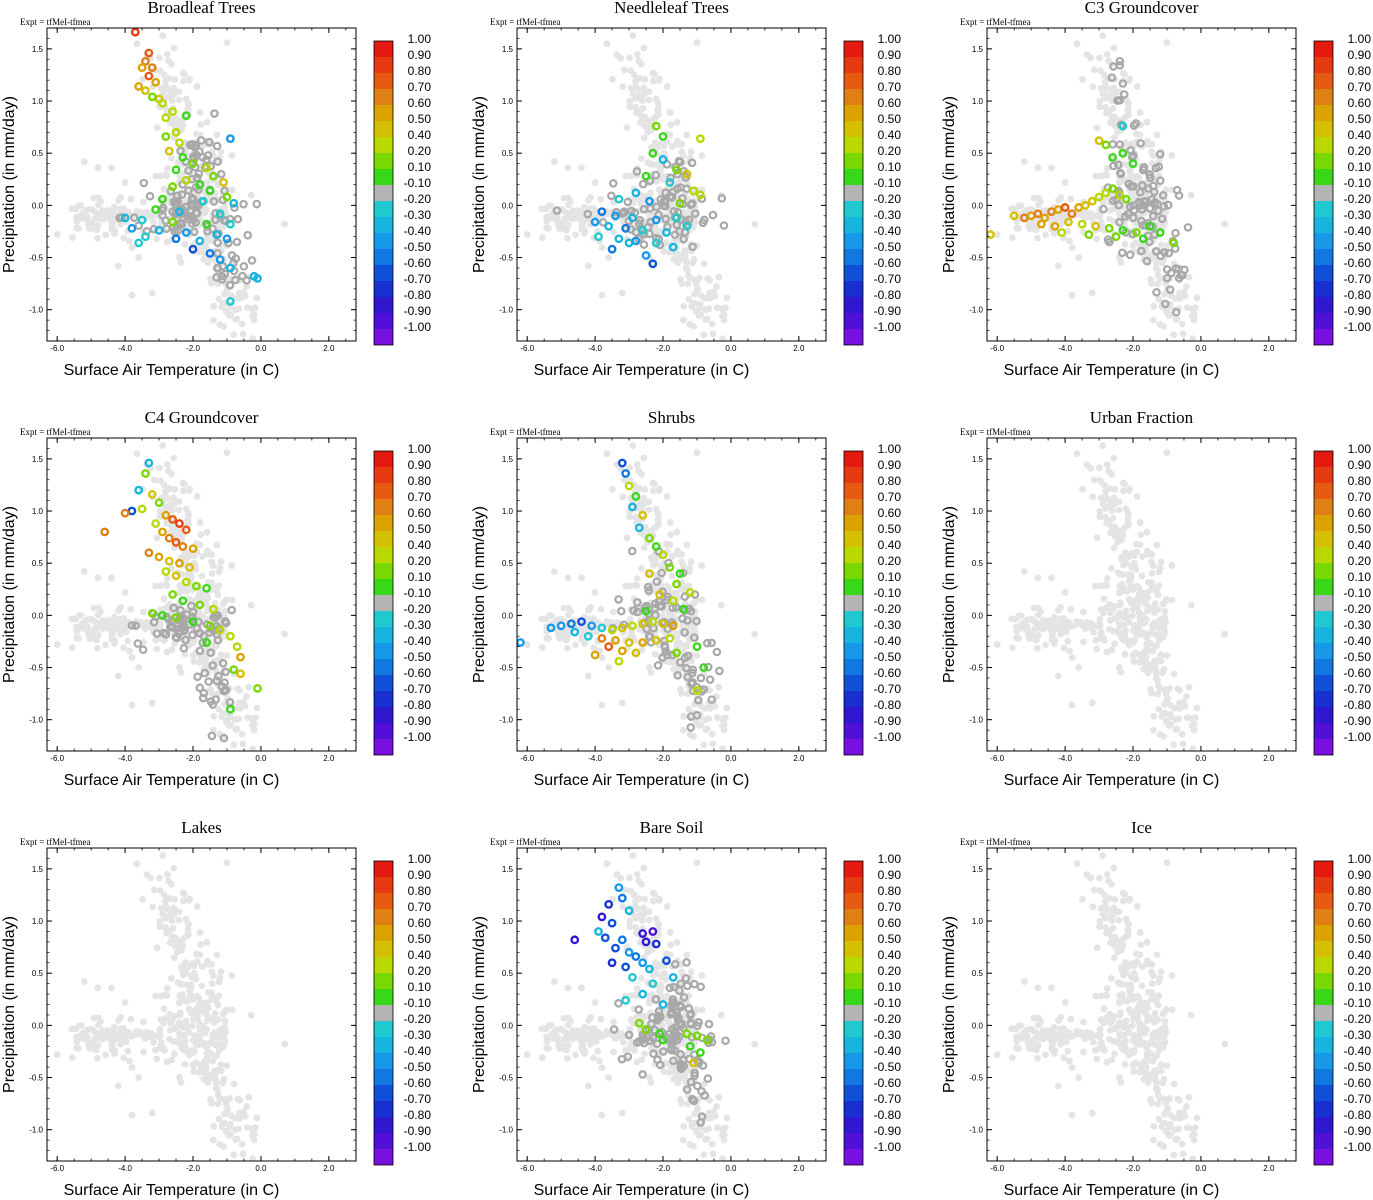  What do you see at coordinates (508, 615) in the screenshot?
I see `y-tick-label: 0.0` at bounding box center [508, 615].